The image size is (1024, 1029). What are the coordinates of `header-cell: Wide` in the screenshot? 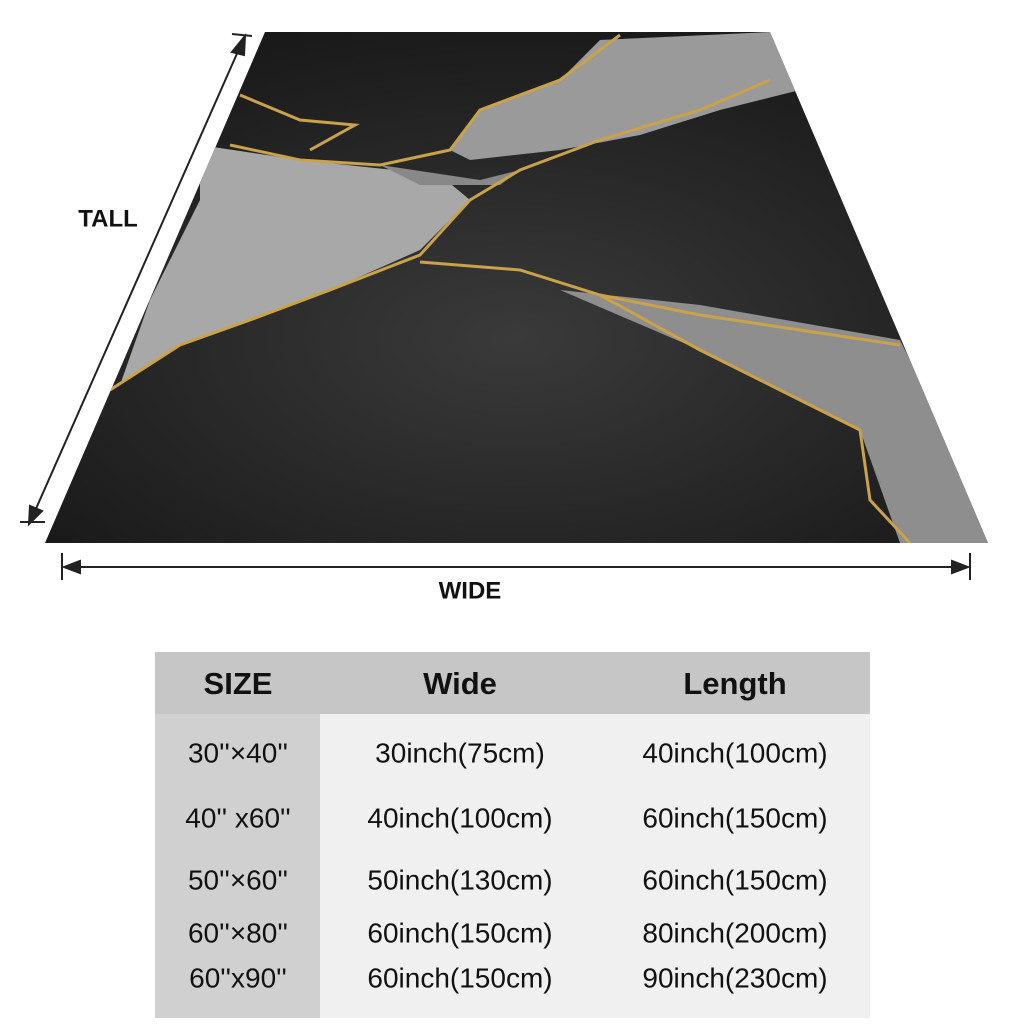 It's located at (460, 683).